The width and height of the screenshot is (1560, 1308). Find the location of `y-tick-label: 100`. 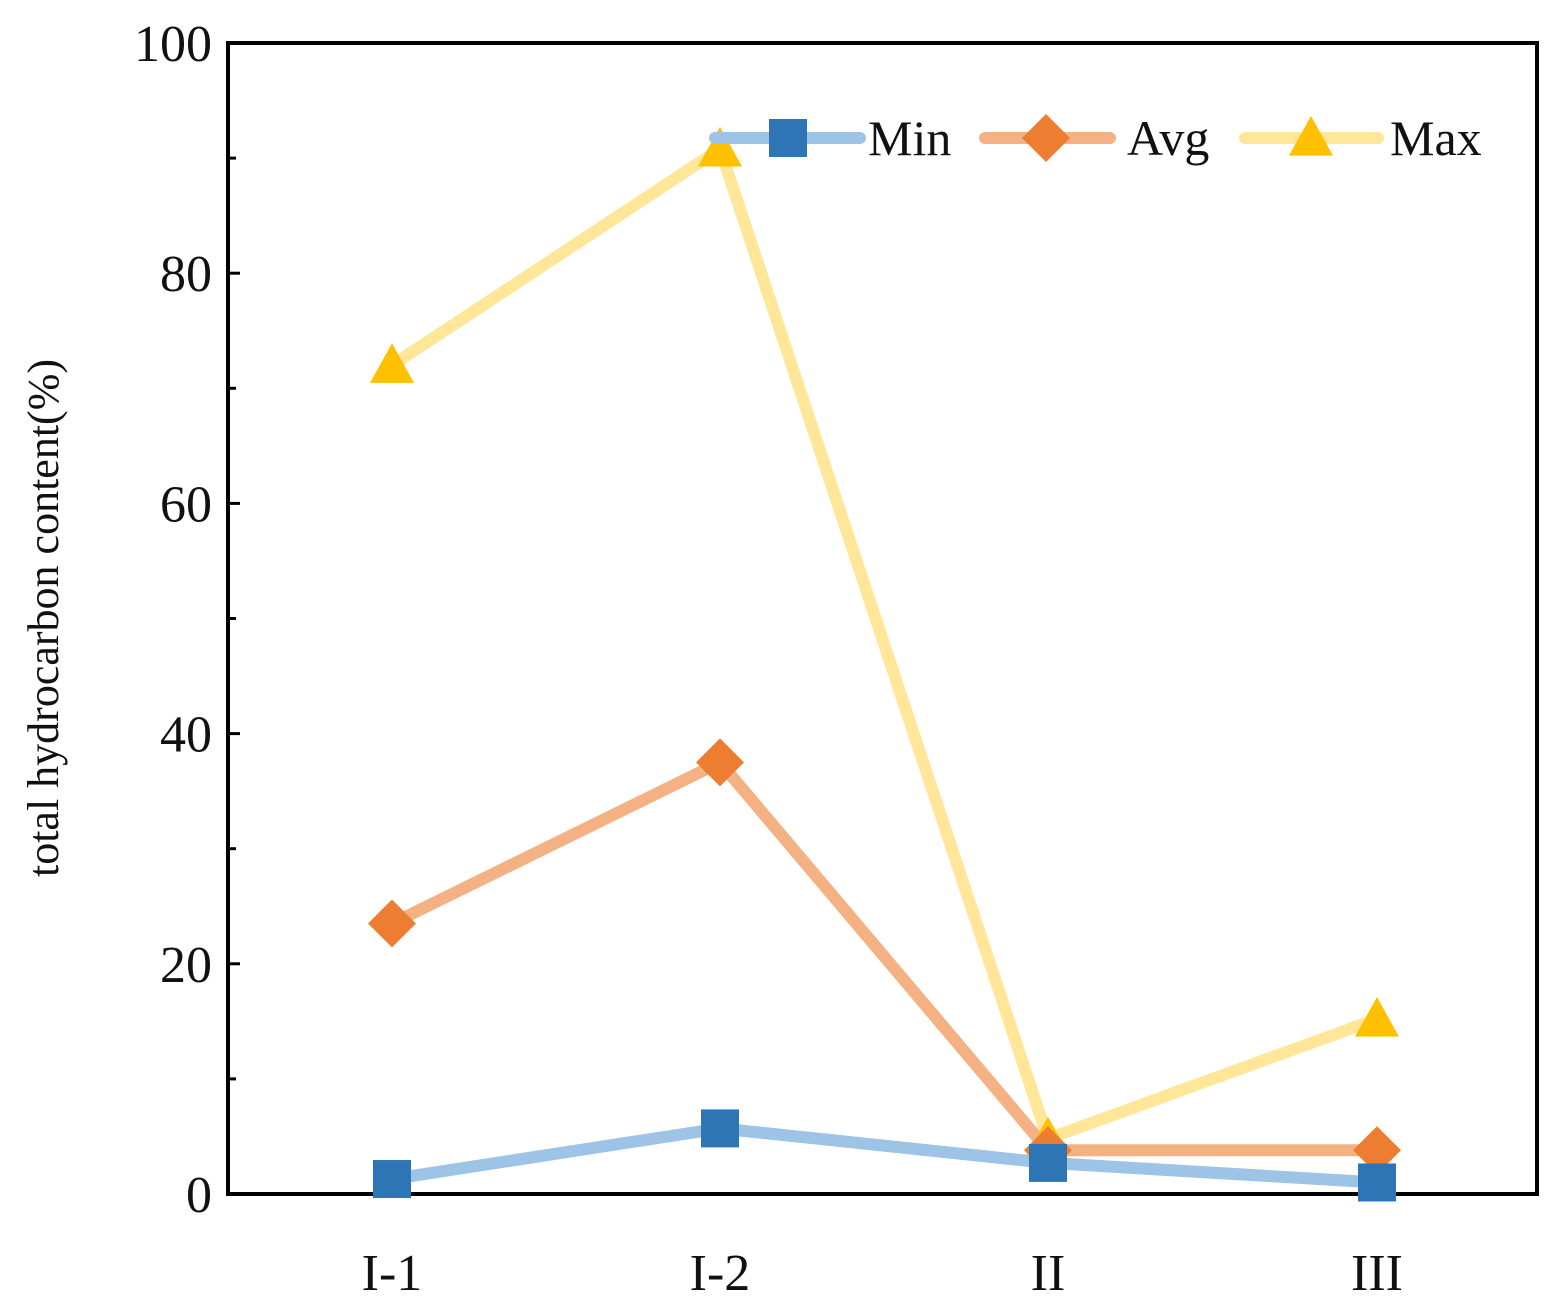

y-tick-label: 100 is located at coordinates (173, 44).